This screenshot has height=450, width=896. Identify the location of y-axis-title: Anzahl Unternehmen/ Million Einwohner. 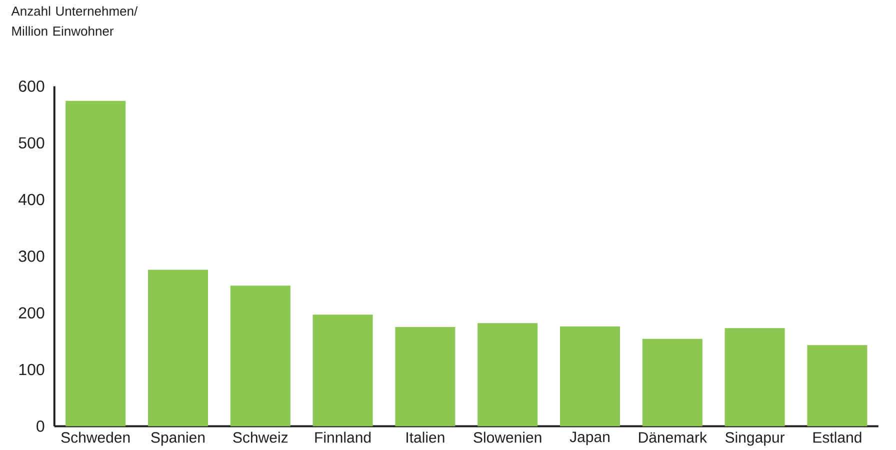
(74, 21).